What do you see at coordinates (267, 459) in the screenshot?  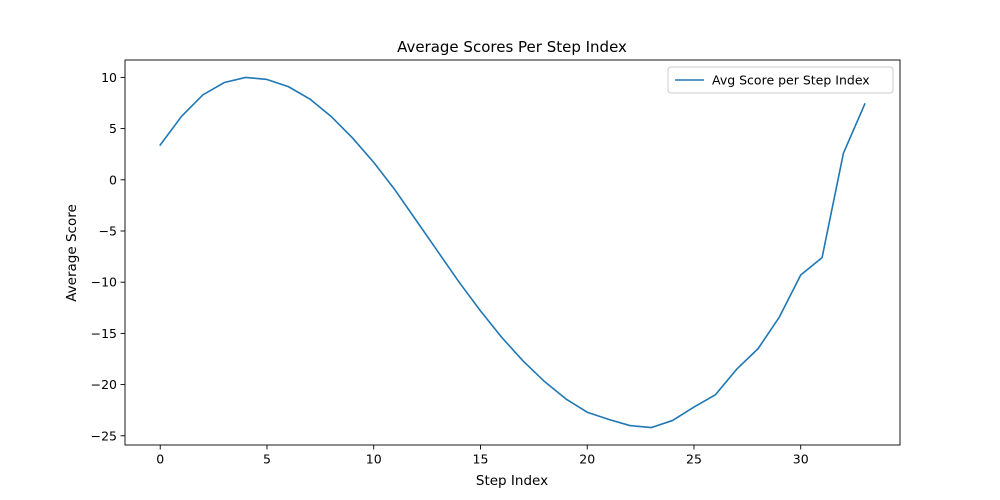 I see `x-tick-label: 5` at bounding box center [267, 459].